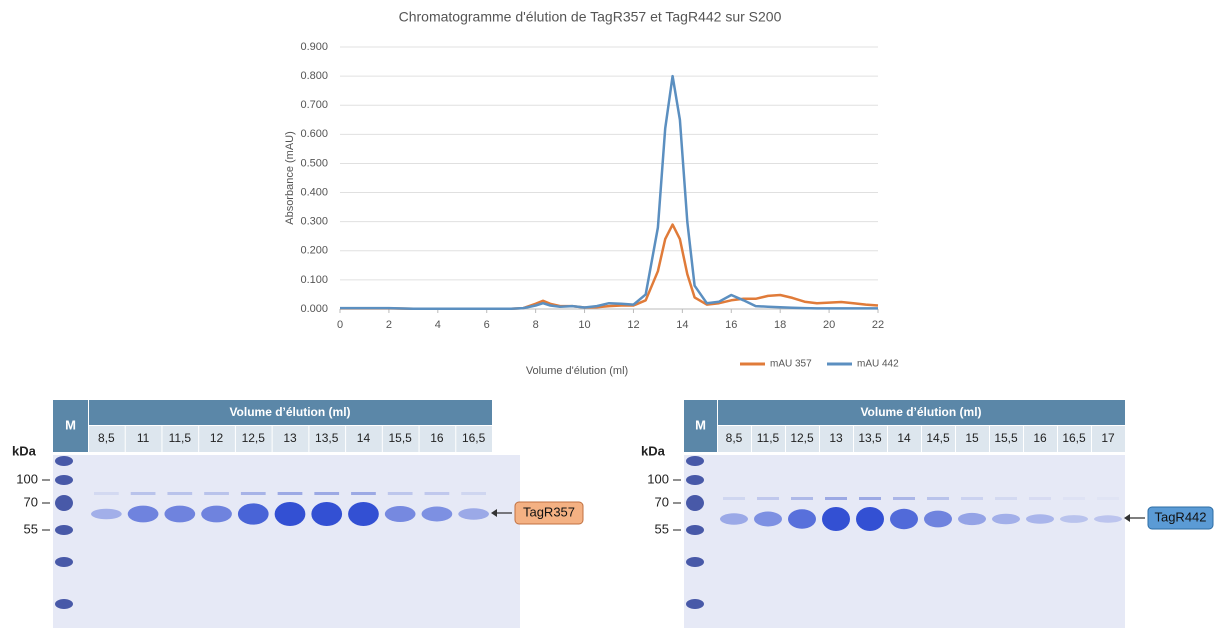 This screenshot has width=1215, height=634. Describe the element at coordinates (314, 76) in the screenshot. I see `y-tick-label: 0.800` at that location.